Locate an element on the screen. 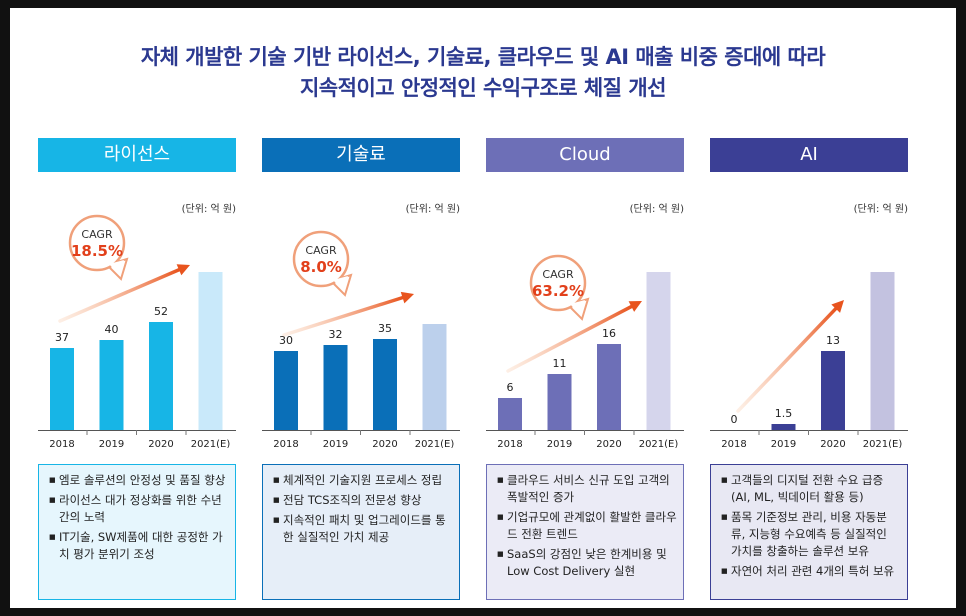 Image resolution: width=966 pixels, height=616 pixels. bullet-item: 엠로 솔루션의 안정성 및 품질 향상 is located at coordinates (139, 480).